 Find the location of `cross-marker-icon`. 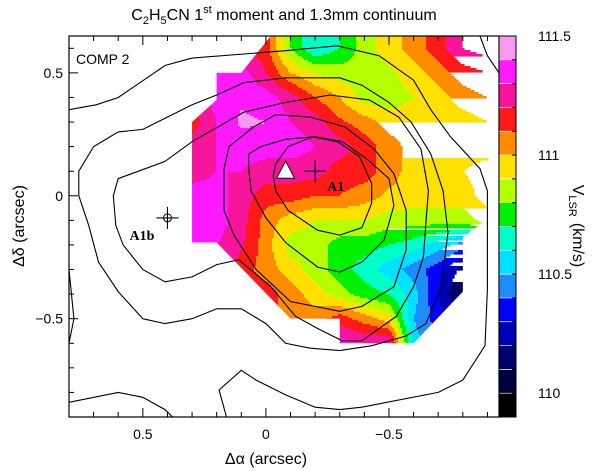

cross-marker-icon is located at coordinates (167, 217).